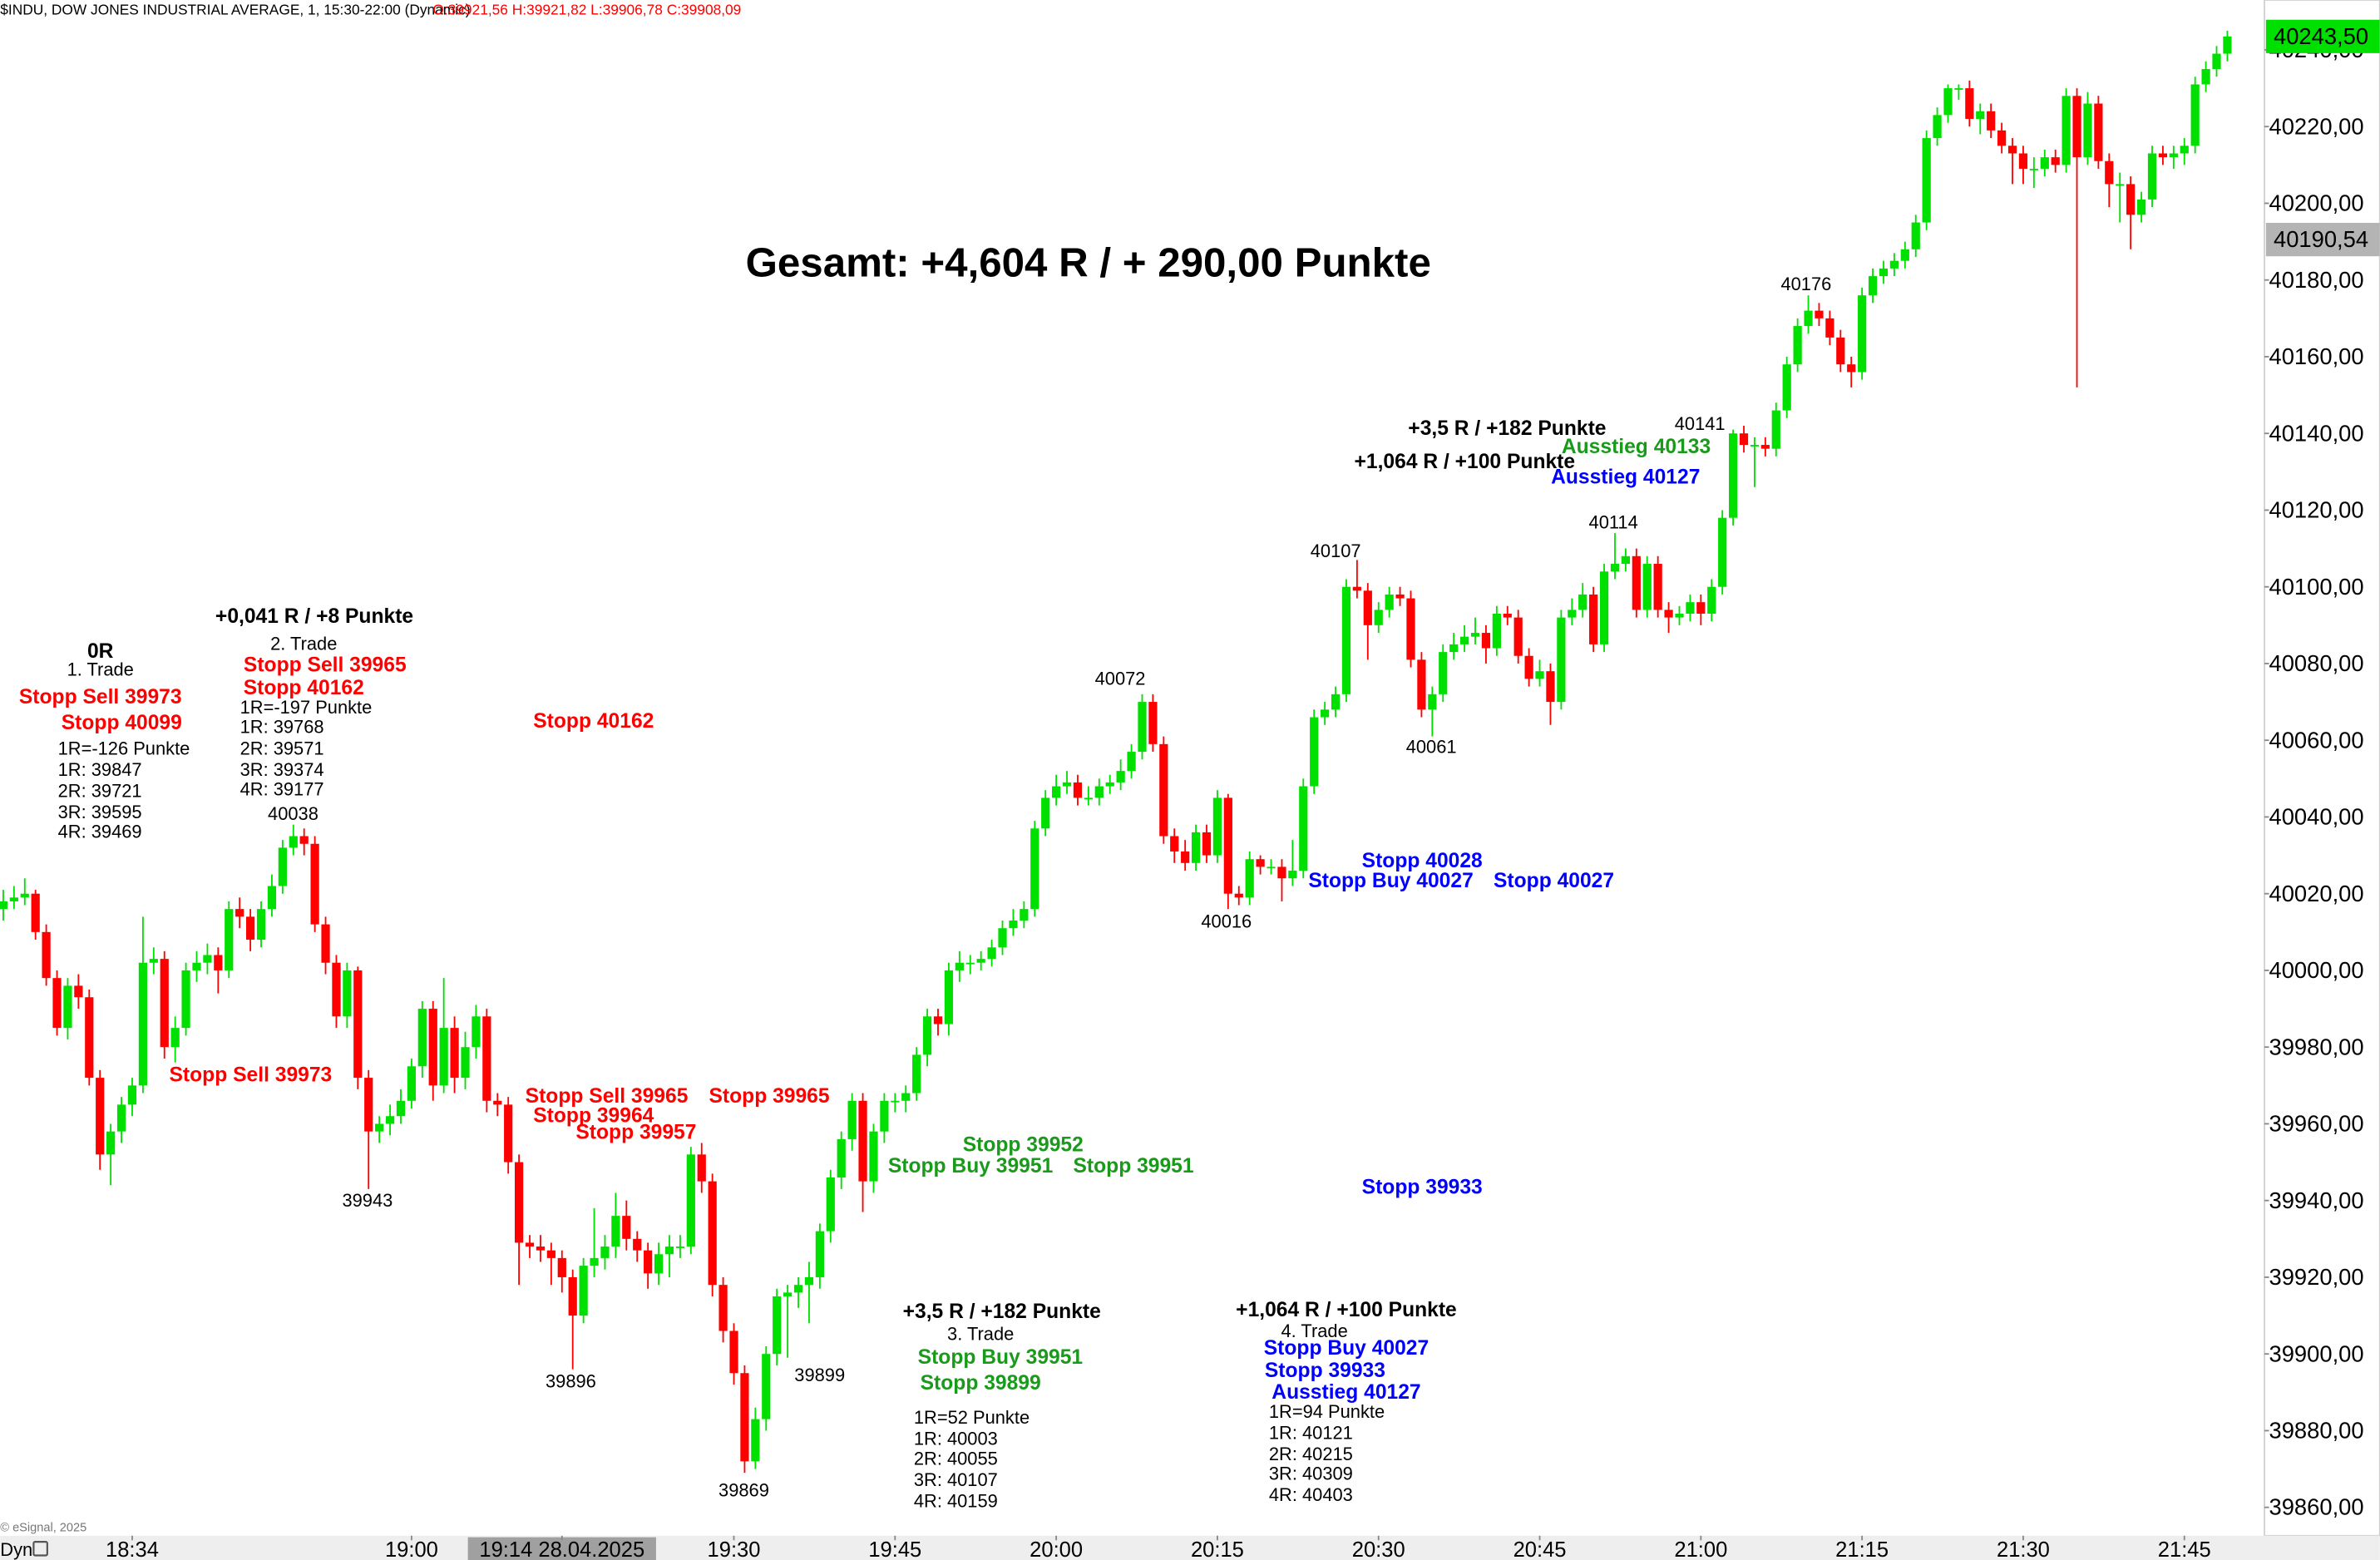  I want to click on annotation: 1R=52 Punkte, so click(972, 1417).